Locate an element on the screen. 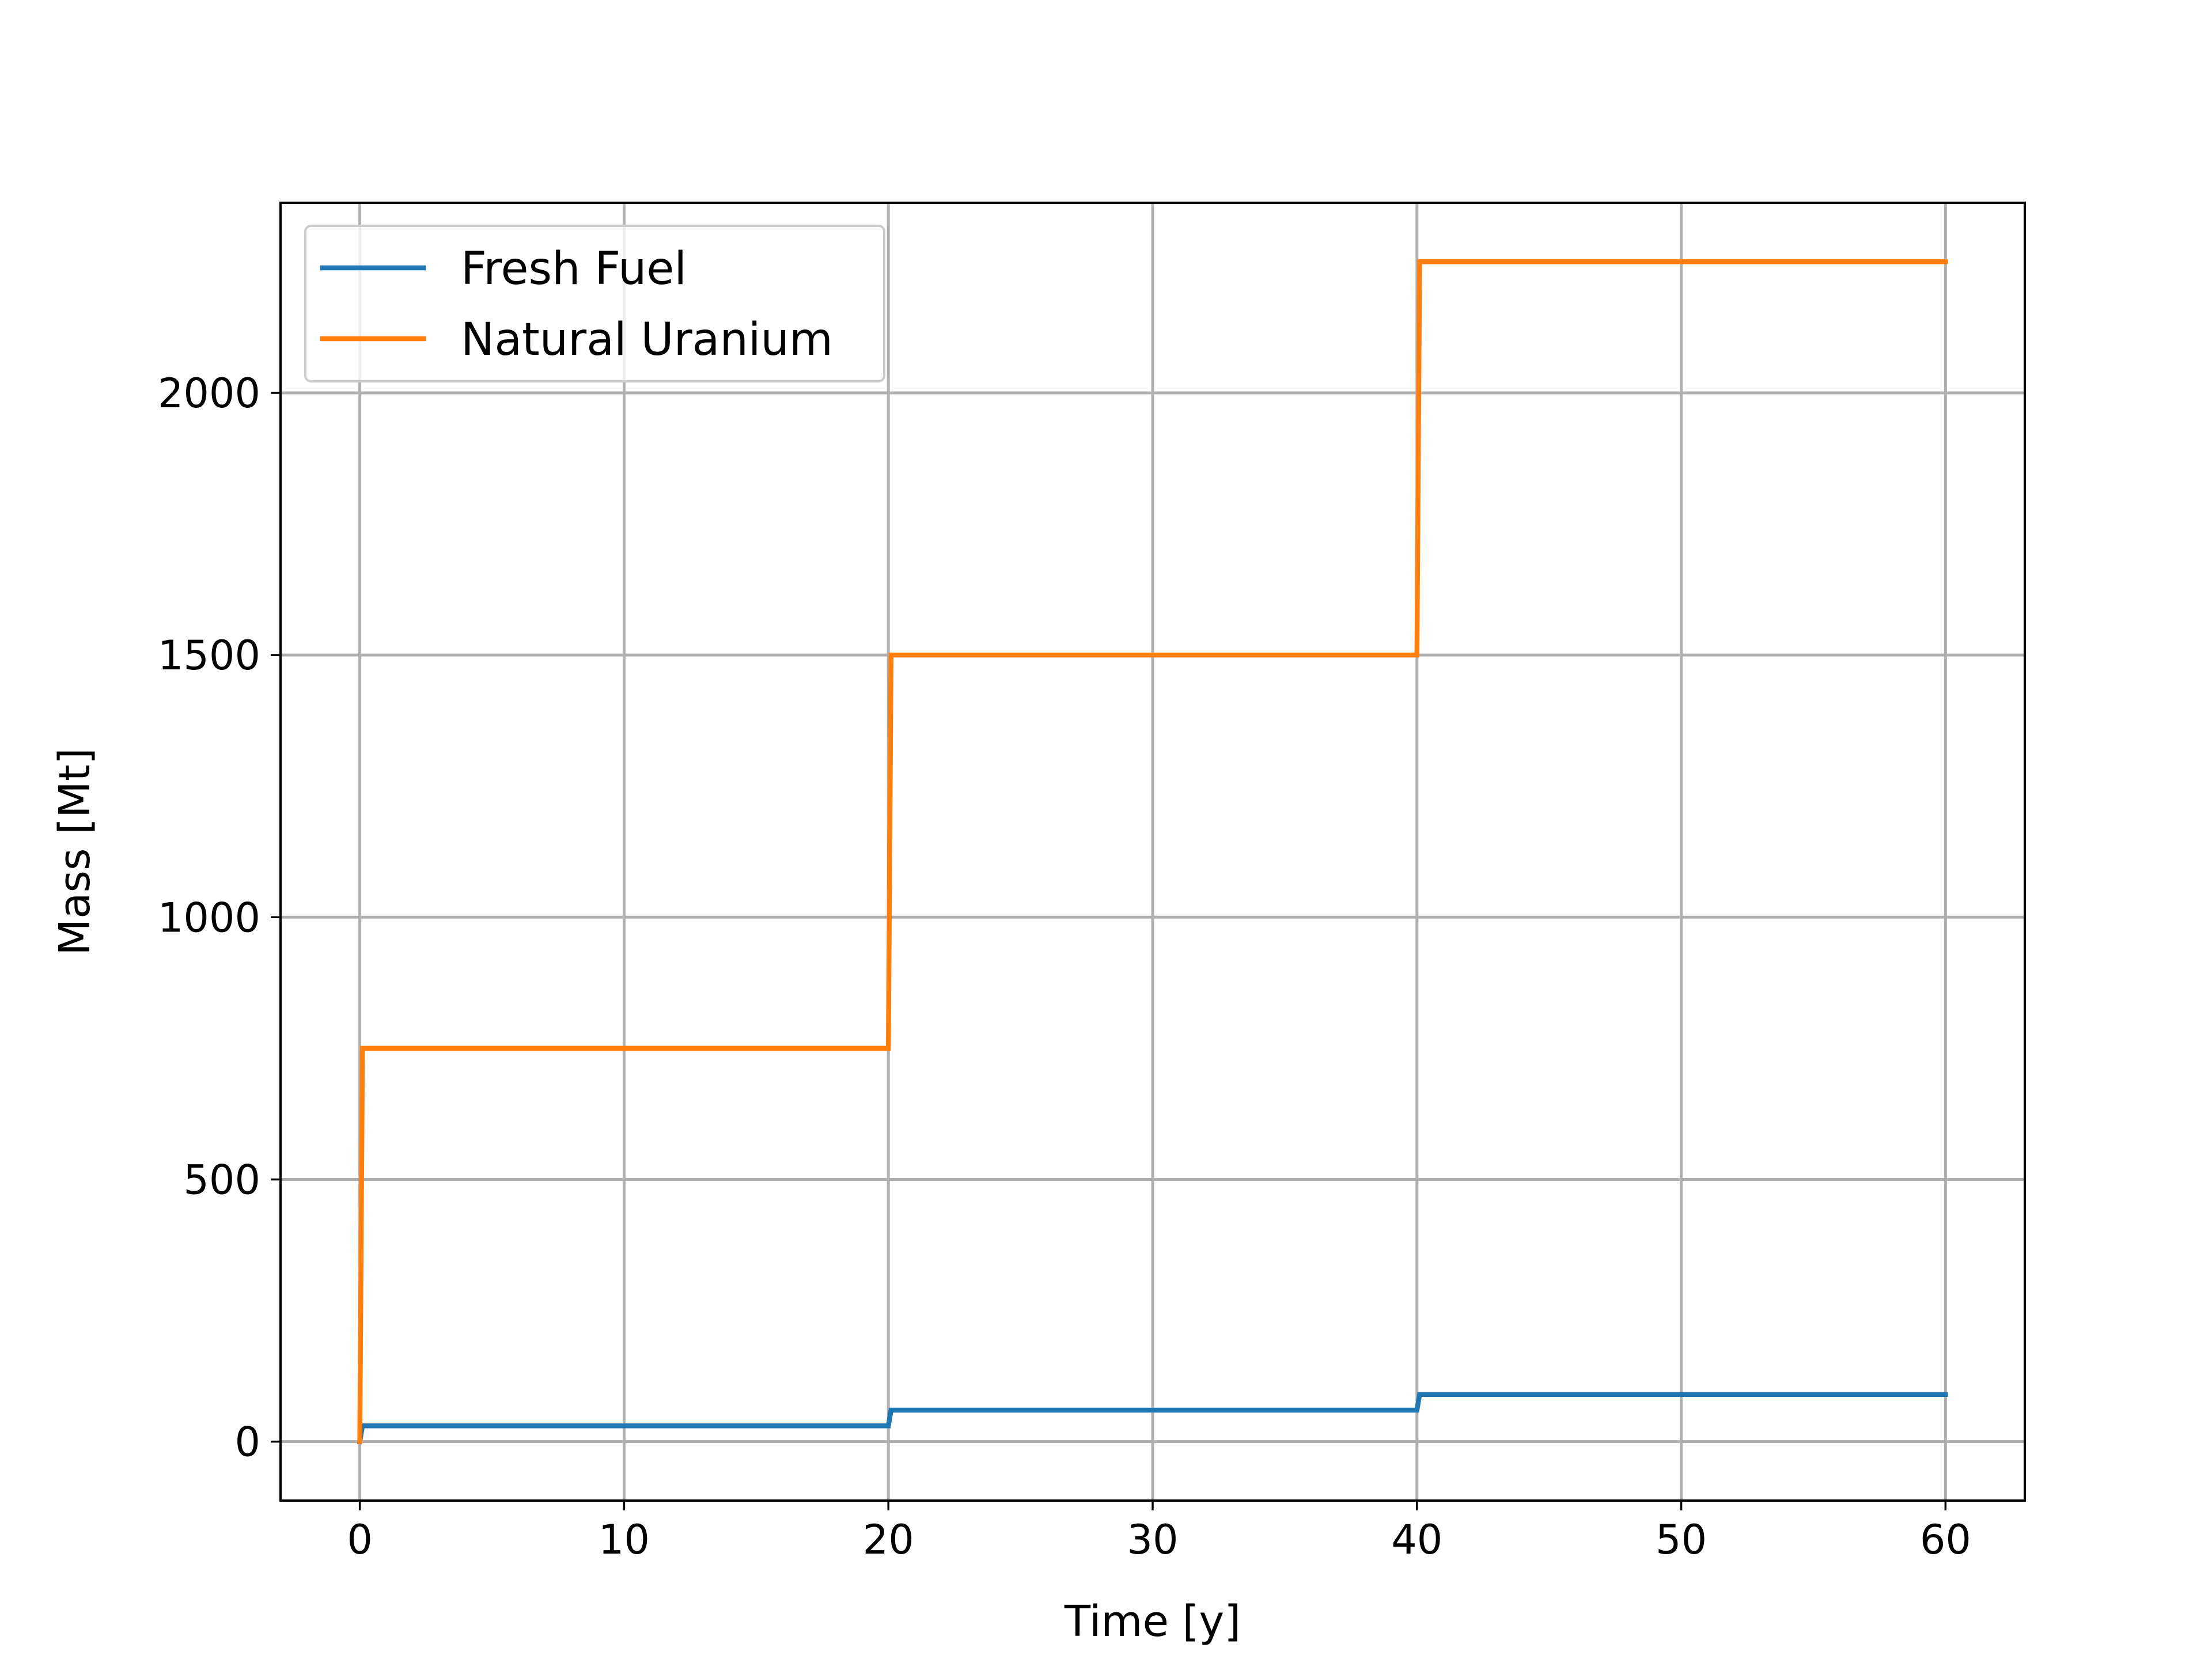 Image resolution: width=2212 pixels, height=1659 pixels. legend-label-fresh-fuel: Fresh Fuel is located at coordinates (574, 269).